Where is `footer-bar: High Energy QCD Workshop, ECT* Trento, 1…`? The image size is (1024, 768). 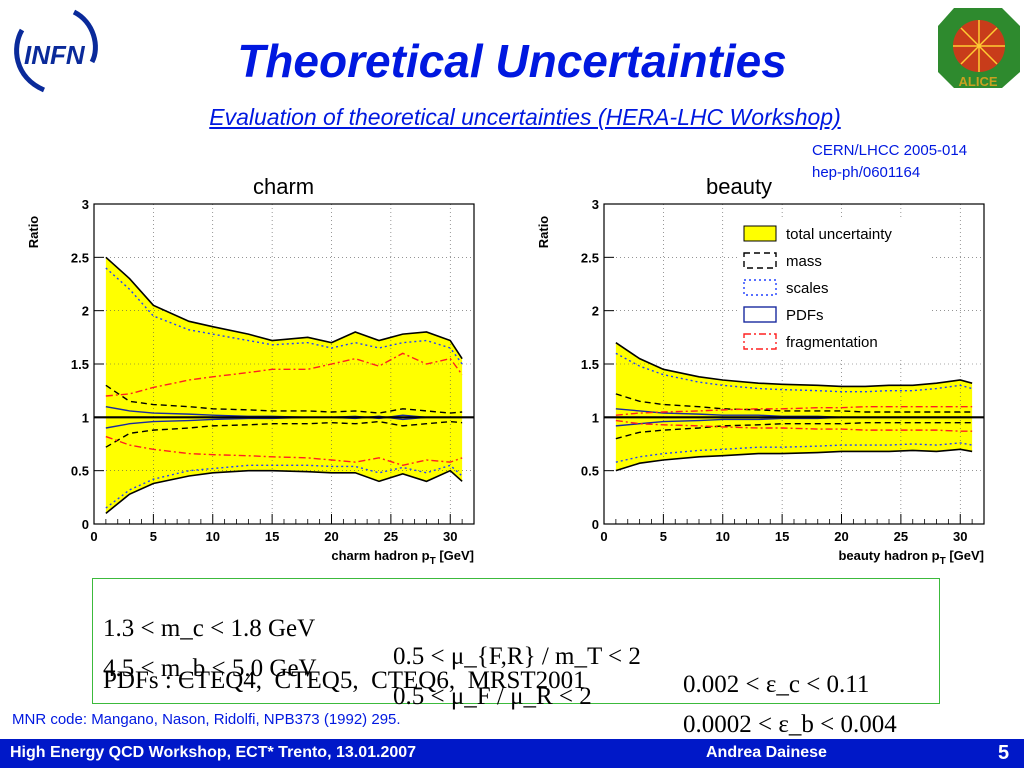
footer-bar: High Energy QCD Workshop, ECT* Trento, 1… is located at coordinates (512, 753).